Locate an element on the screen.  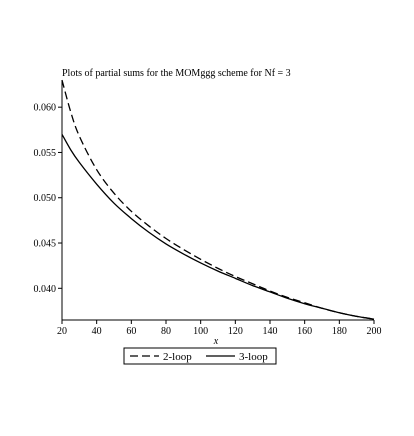
x-tick-label: 140 is located at coordinates (270, 331).